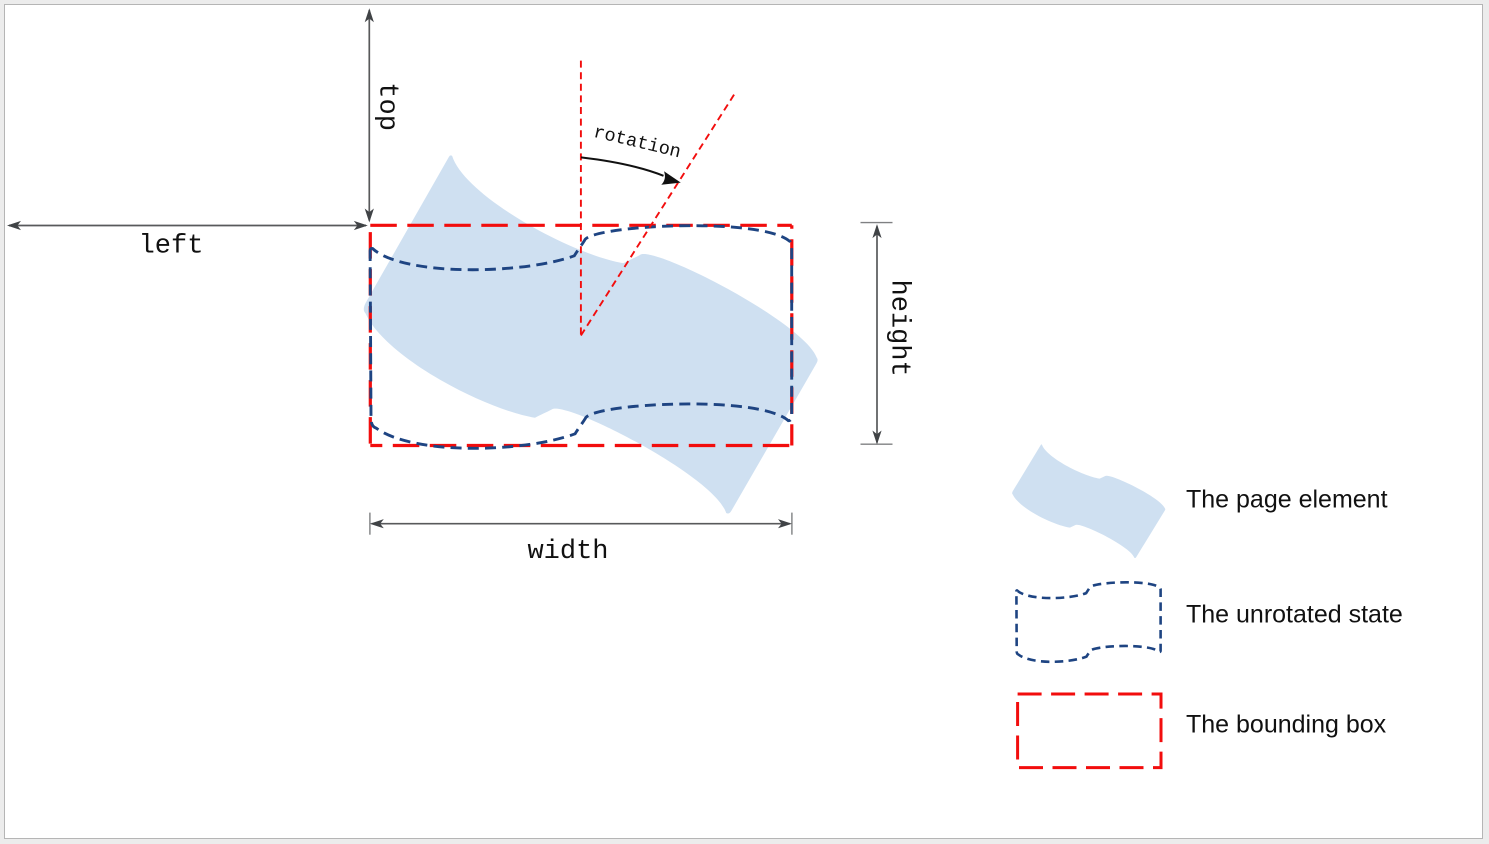 The height and width of the screenshot is (844, 1489). Describe the element at coordinates (1287, 500) in the screenshot. I see `svg-text: The page element` at that location.